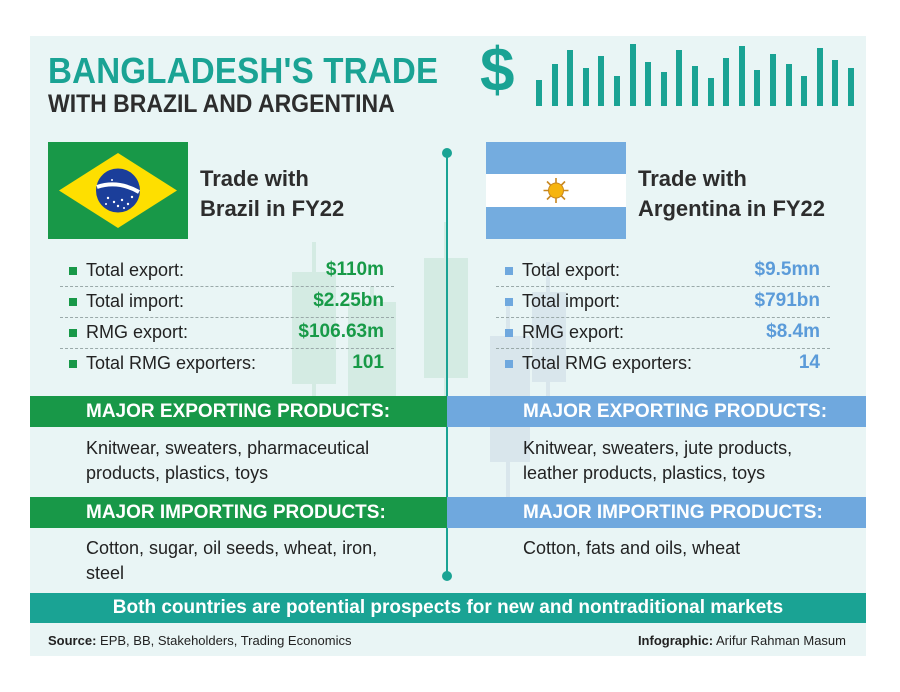  I want to click on brazil-importing-band: MAJOR IMPORTING PRODUCTS:, so click(238, 512).